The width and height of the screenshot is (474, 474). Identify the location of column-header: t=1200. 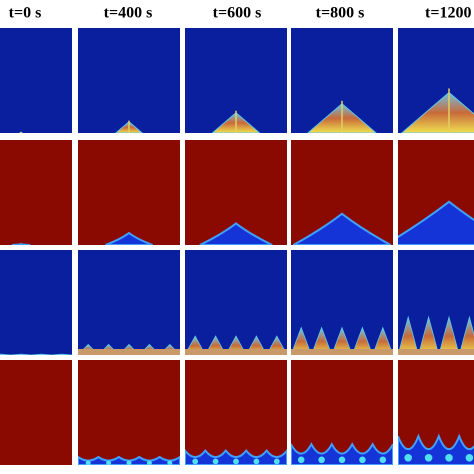
(448, 13).